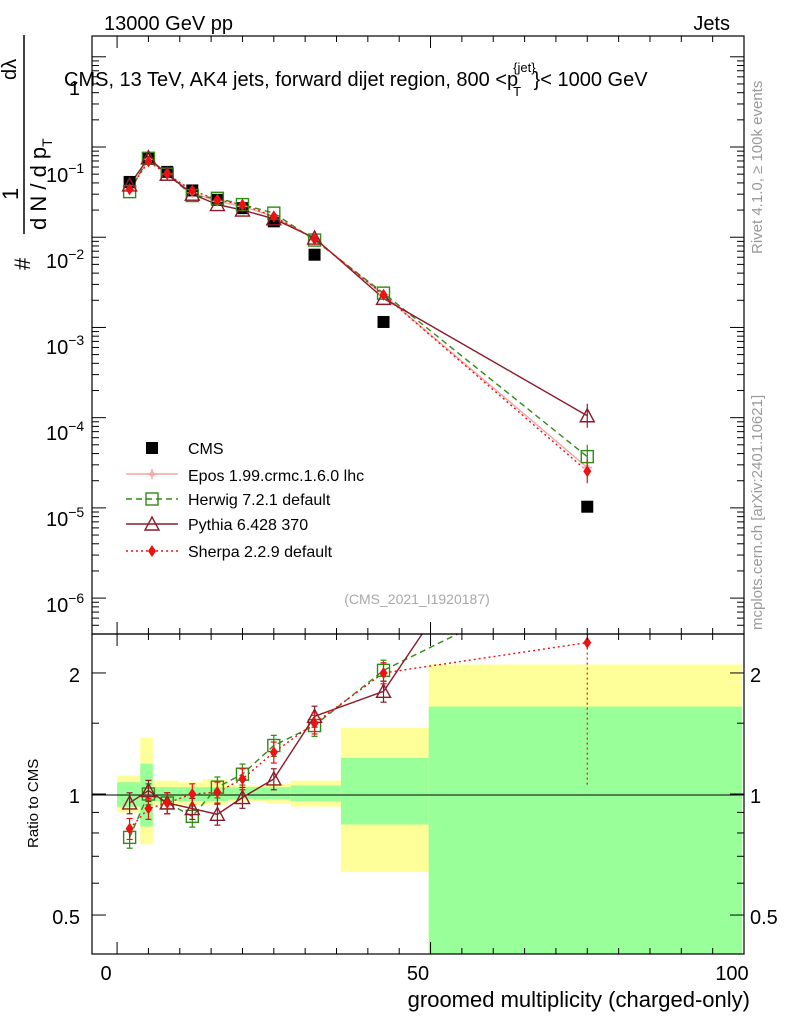 The height and width of the screenshot is (1024, 786). I want to click on ytick-label-5: 10⁻⁵, so click(65, 517).